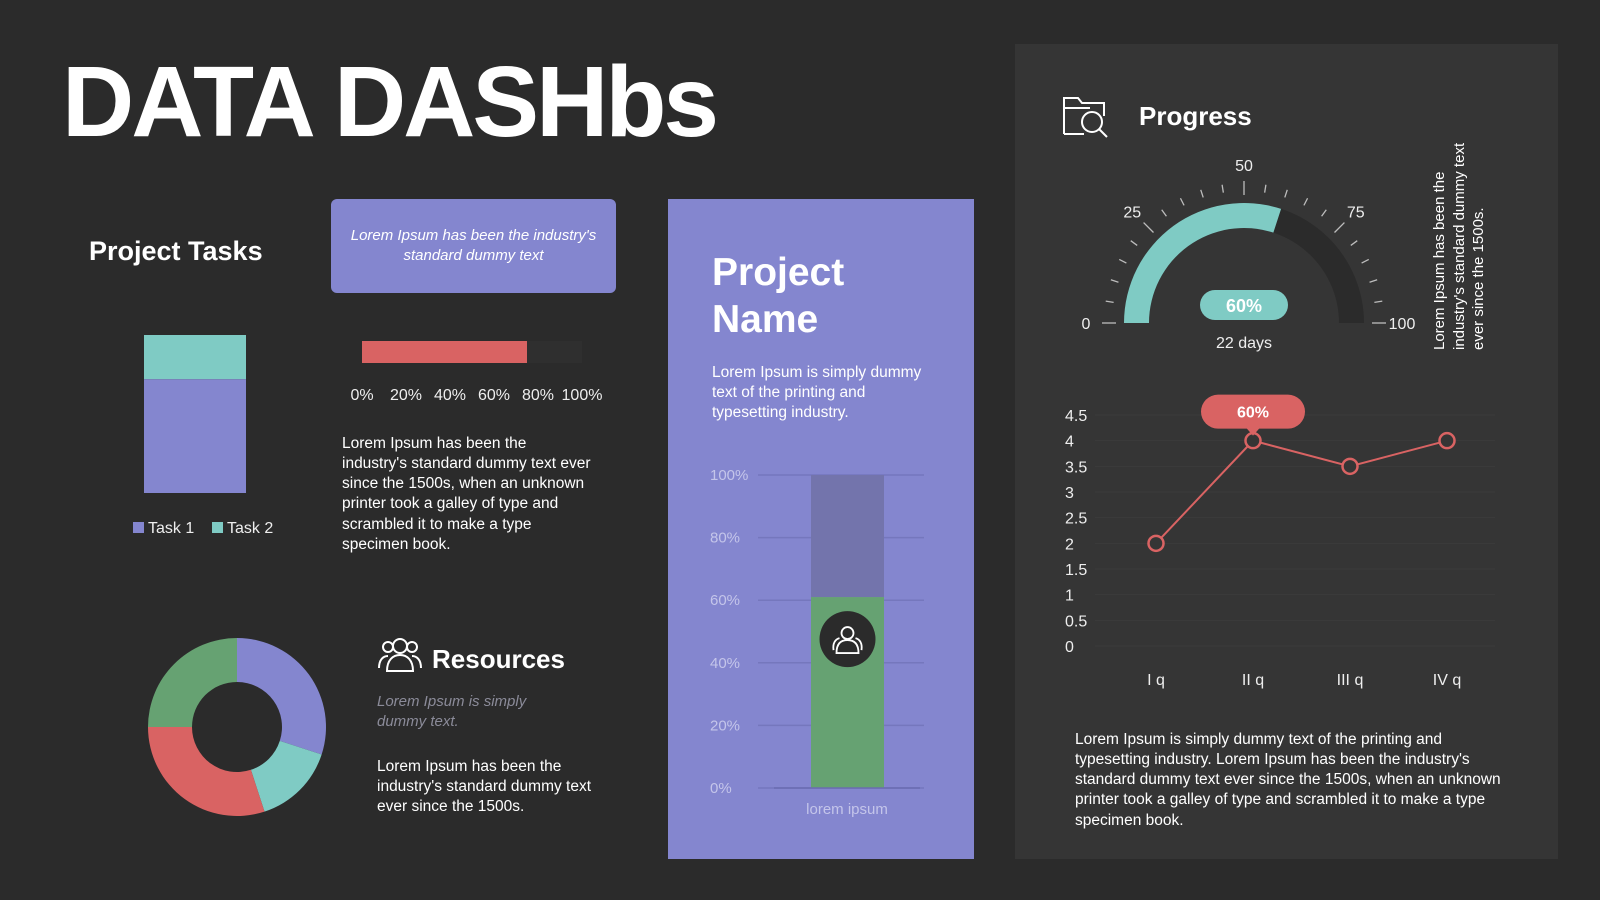 Image resolution: width=1600 pixels, height=900 pixels. What do you see at coordinates (390, 102) in the screenshot?
I see `page-title: DATA DASHbs` at bounding box center [390, 102].